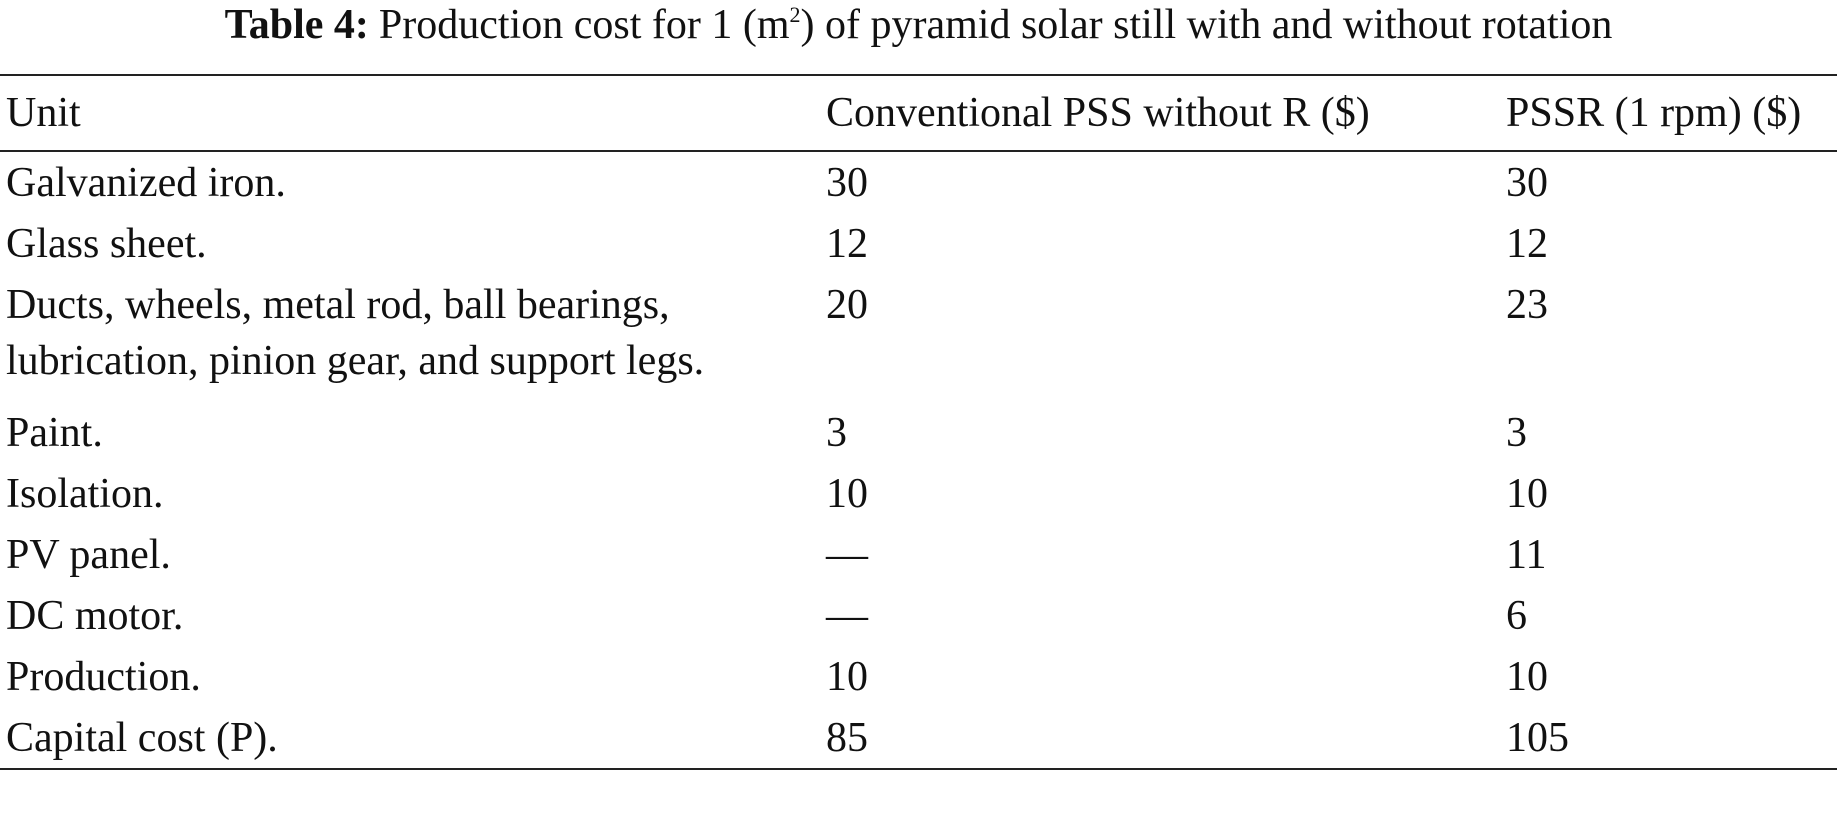 The image size is (1837, 825). Describe the element at coordinates (146, 183) in the screenshot. I see `table-cell: Galvanized iron.` at that location.